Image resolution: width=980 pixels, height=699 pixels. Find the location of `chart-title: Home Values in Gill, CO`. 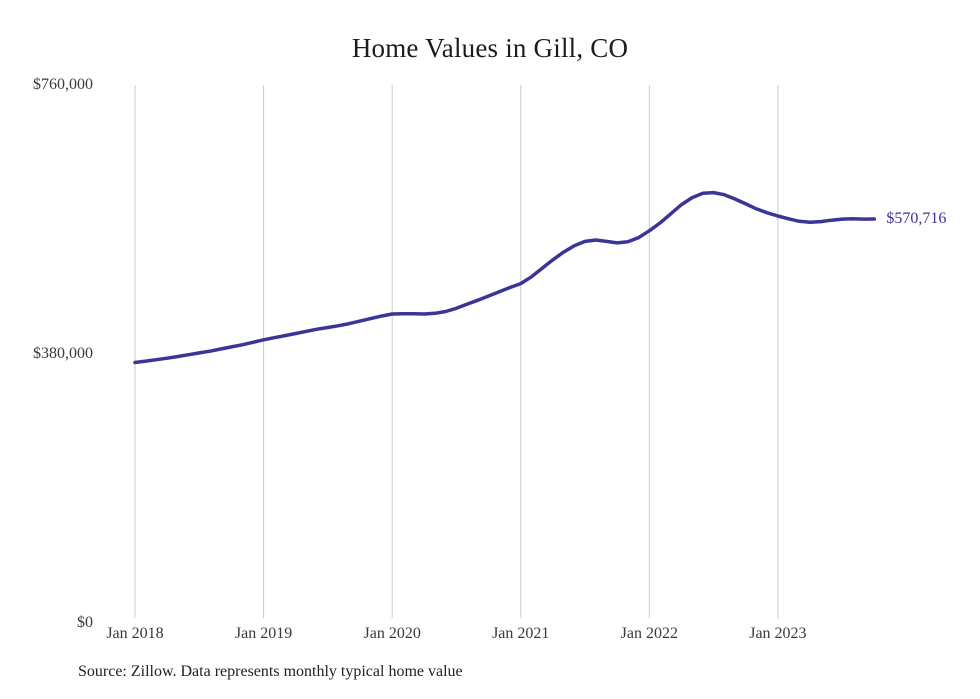

chart-title: Home Values in Gill, CO is located at coordinates (490, 48).